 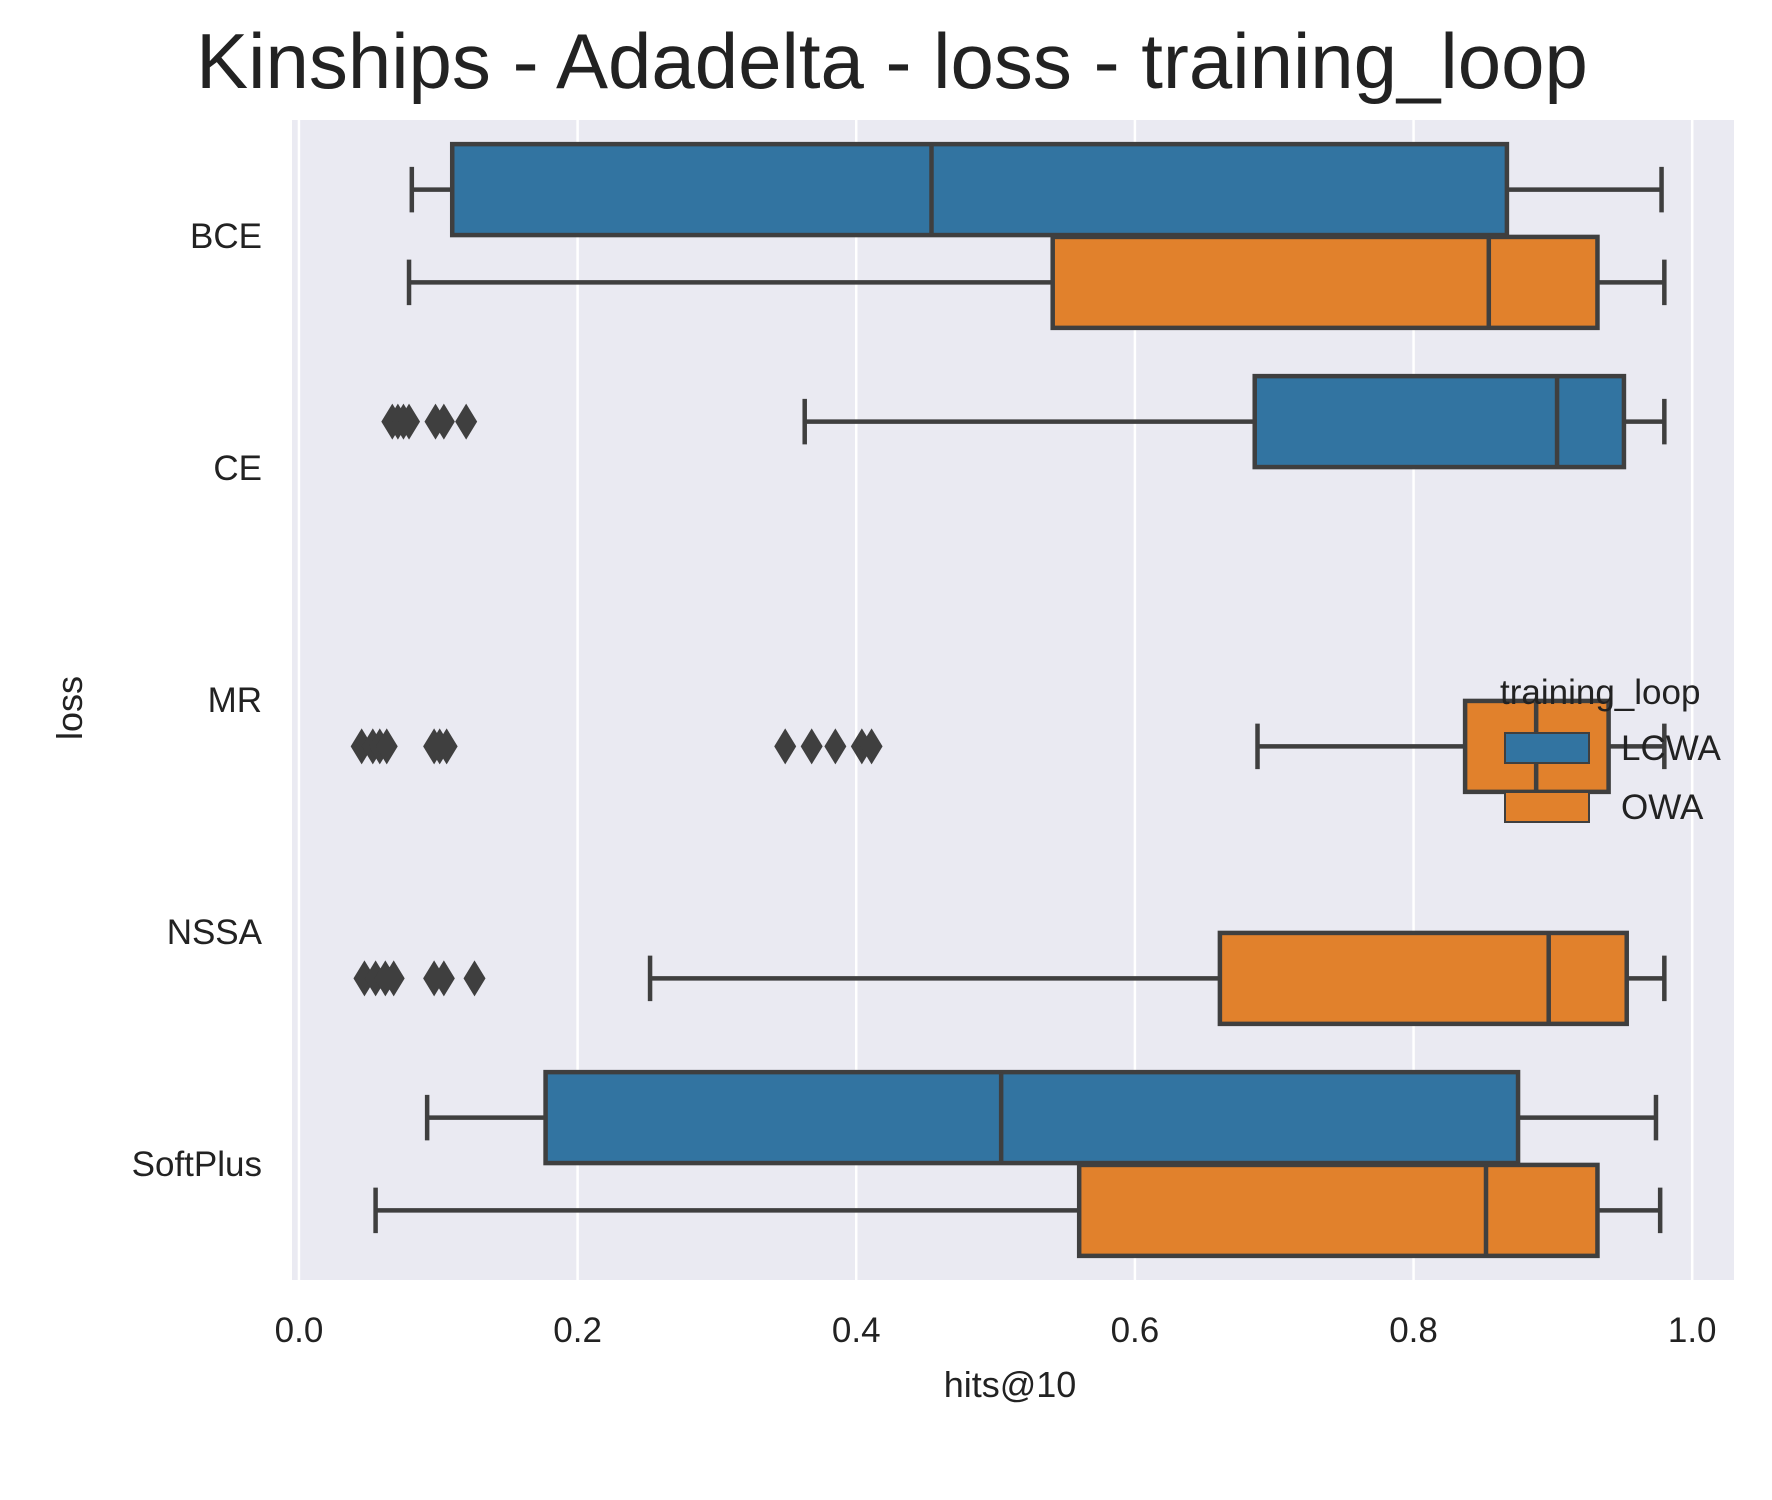 What do you see at coordinates (1018, 1210) in the screenshot?
I see `box-owa-softplus` at bounding box center [1018, 1210].